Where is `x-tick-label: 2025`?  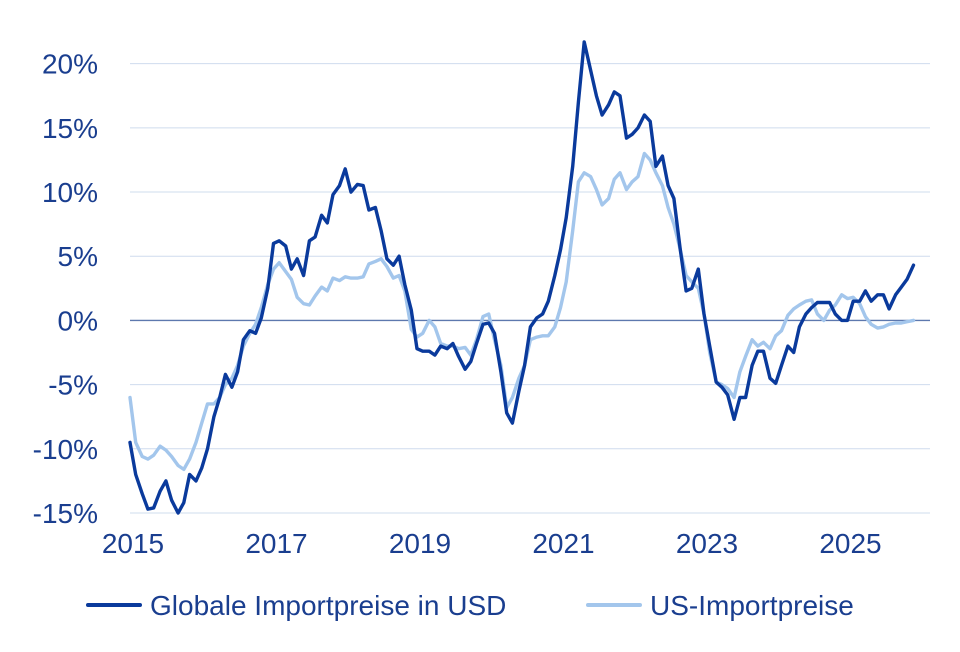
x-tick-label: 2025 is located at coordinates (850, 543).